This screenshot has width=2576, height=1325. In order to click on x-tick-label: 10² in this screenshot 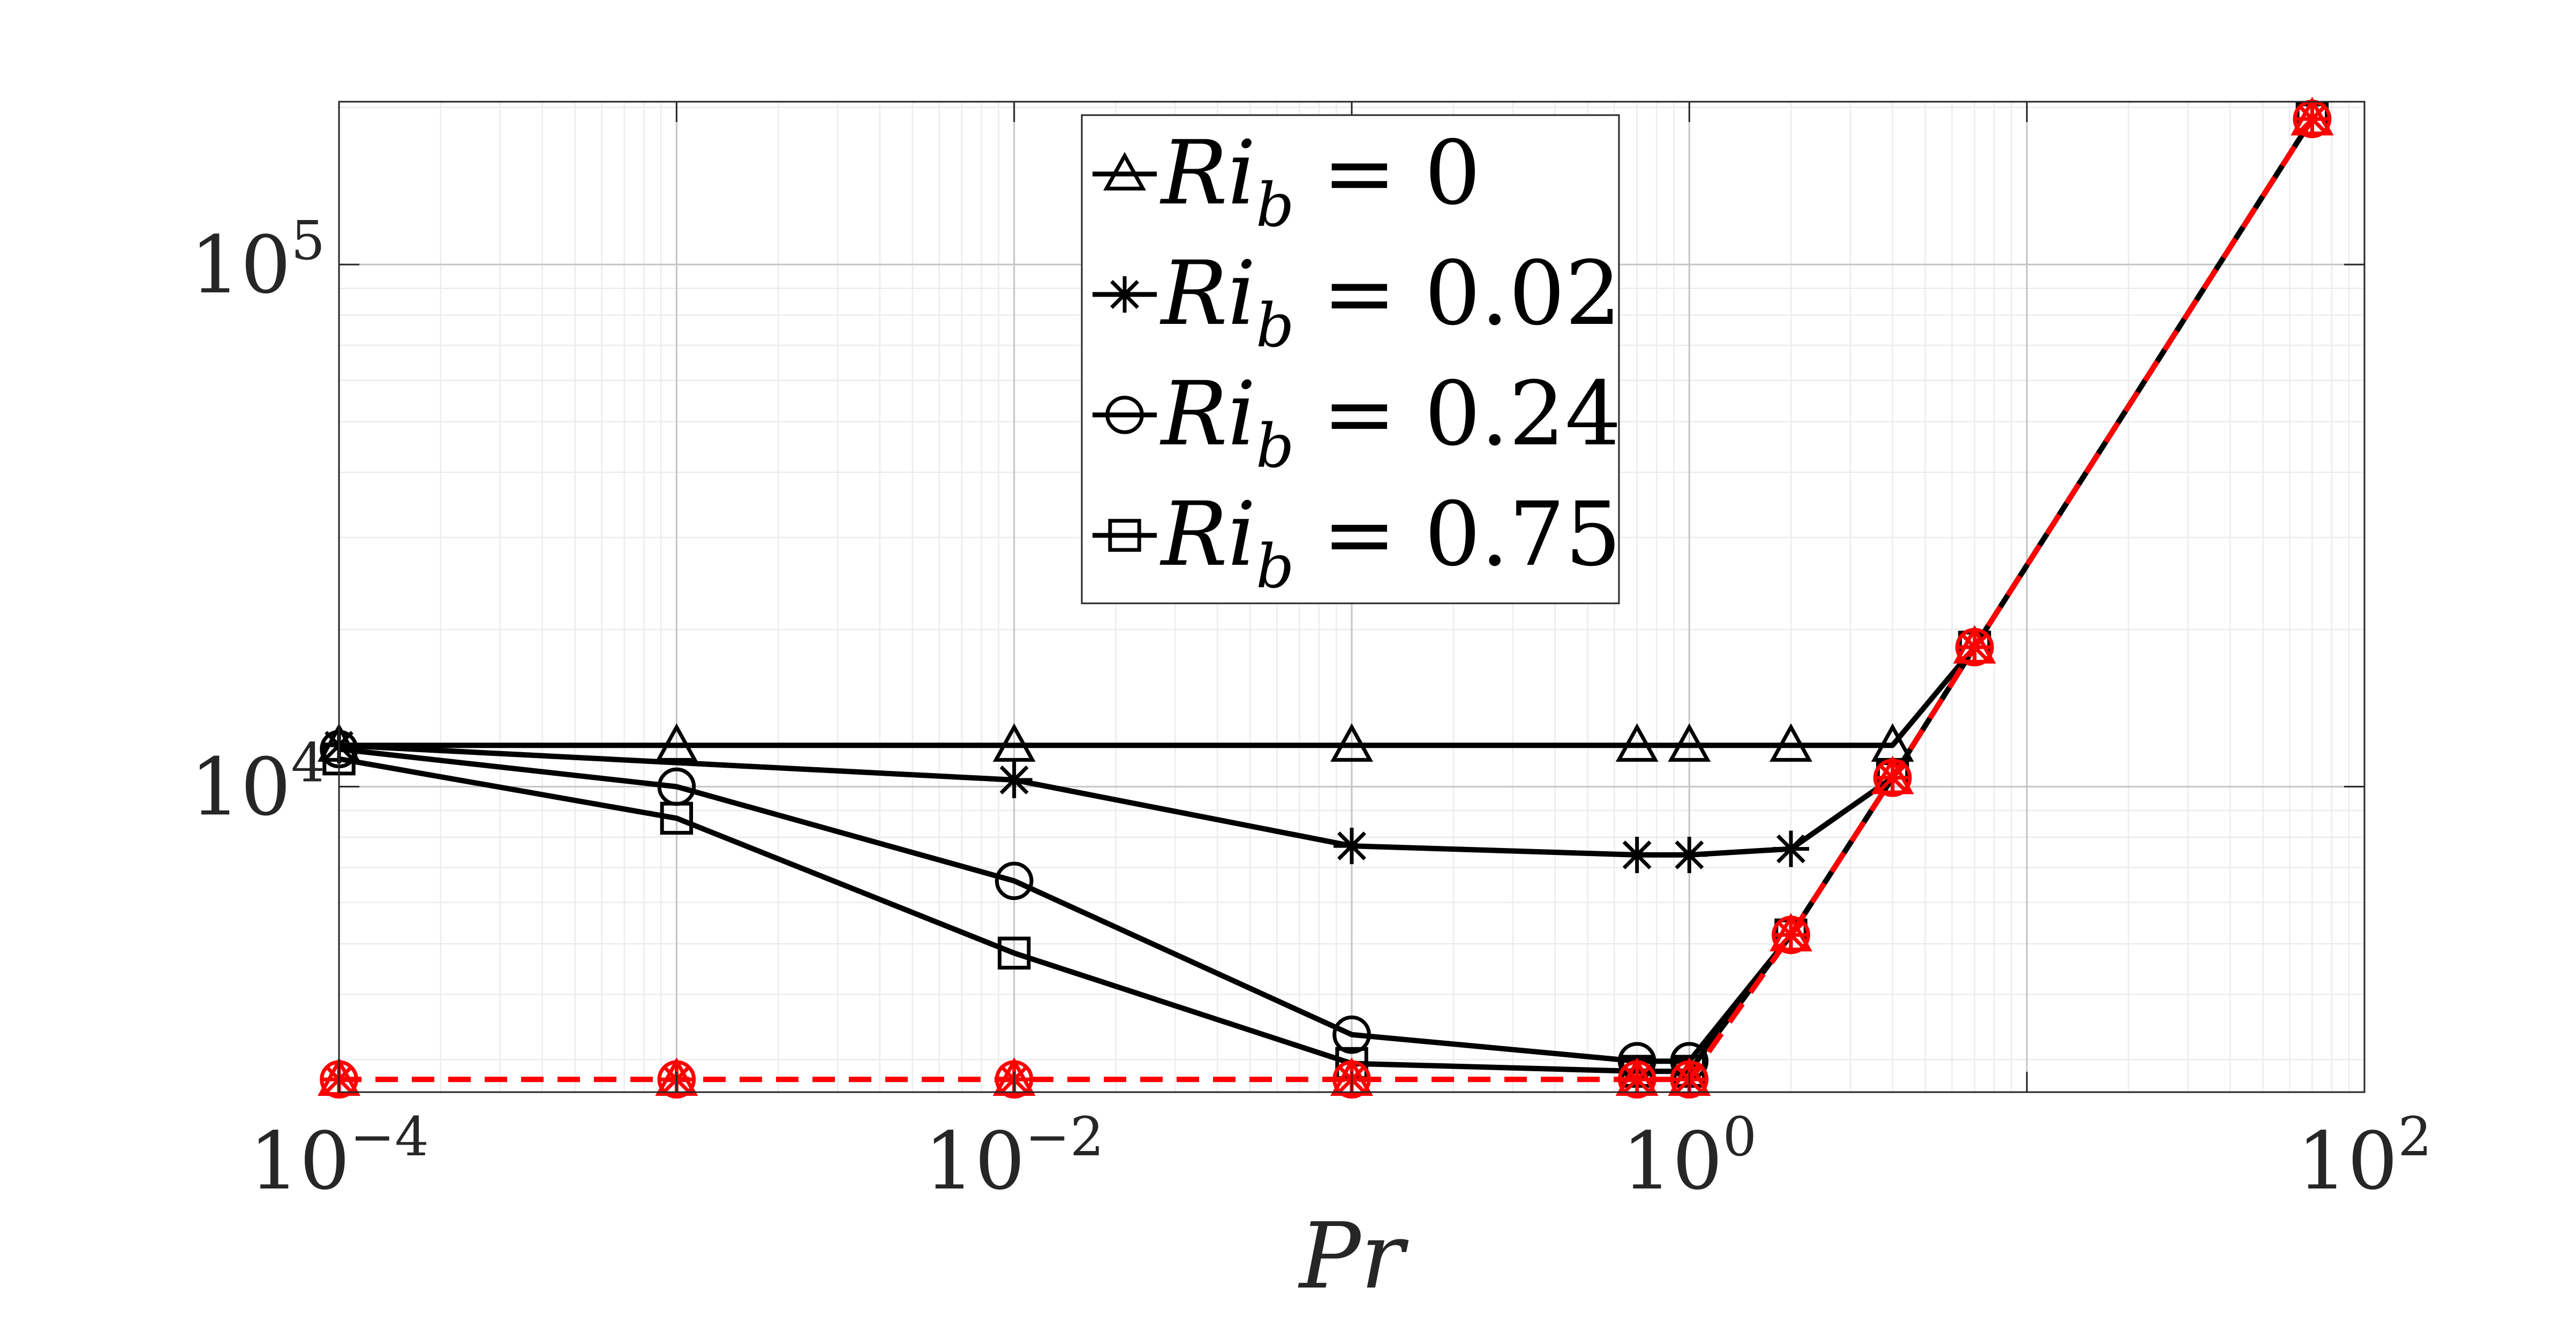, I will do `click(2364, 1157)`.